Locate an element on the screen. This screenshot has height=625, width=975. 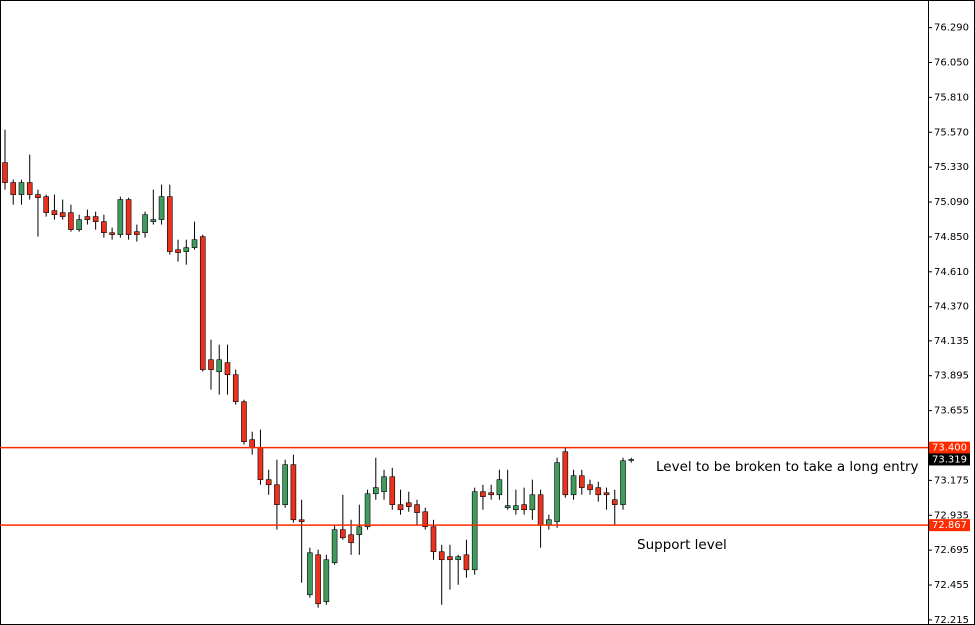
y-tick-label: 73.655 is located at coordinates (951, 411).